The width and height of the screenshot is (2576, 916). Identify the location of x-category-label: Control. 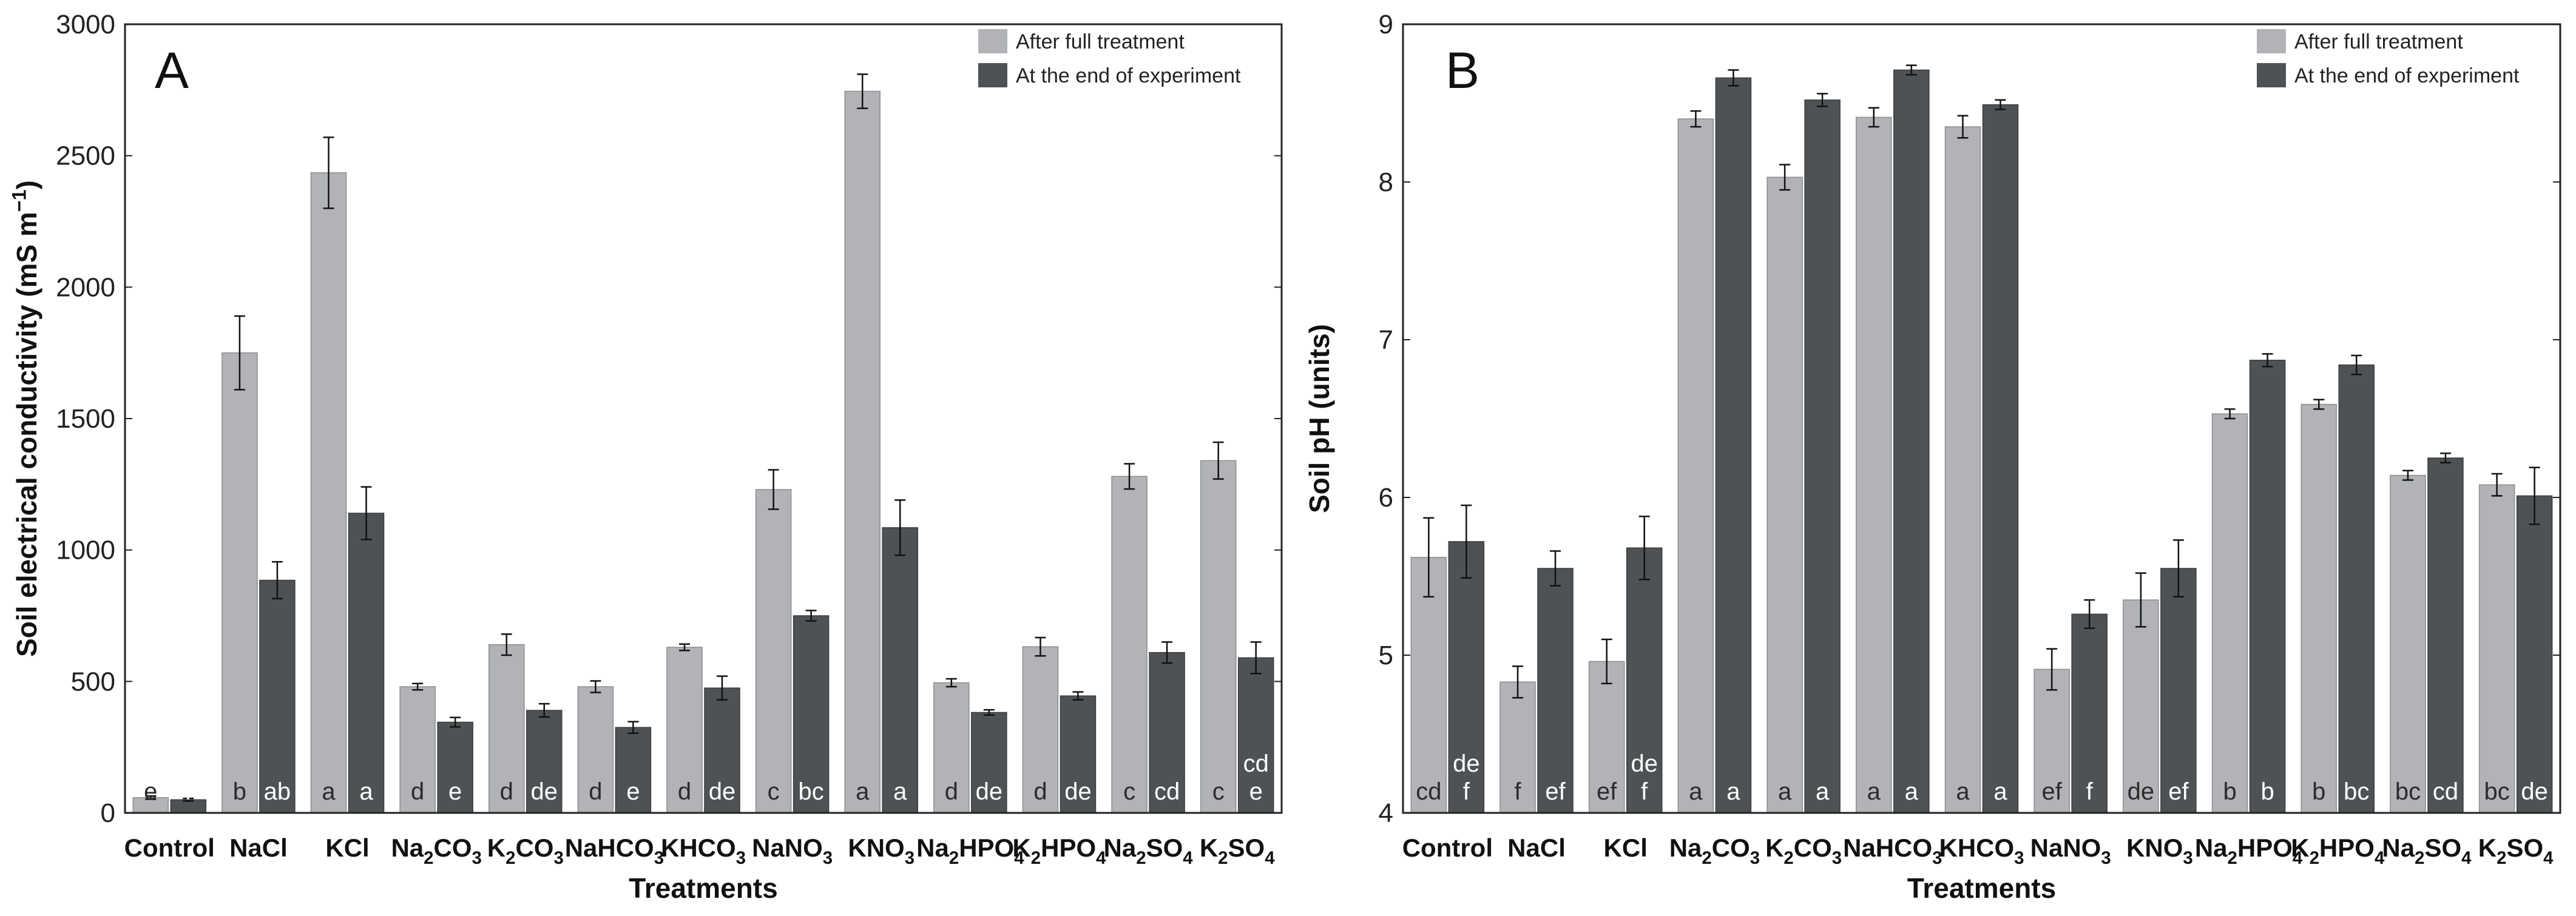
(1447, 847).